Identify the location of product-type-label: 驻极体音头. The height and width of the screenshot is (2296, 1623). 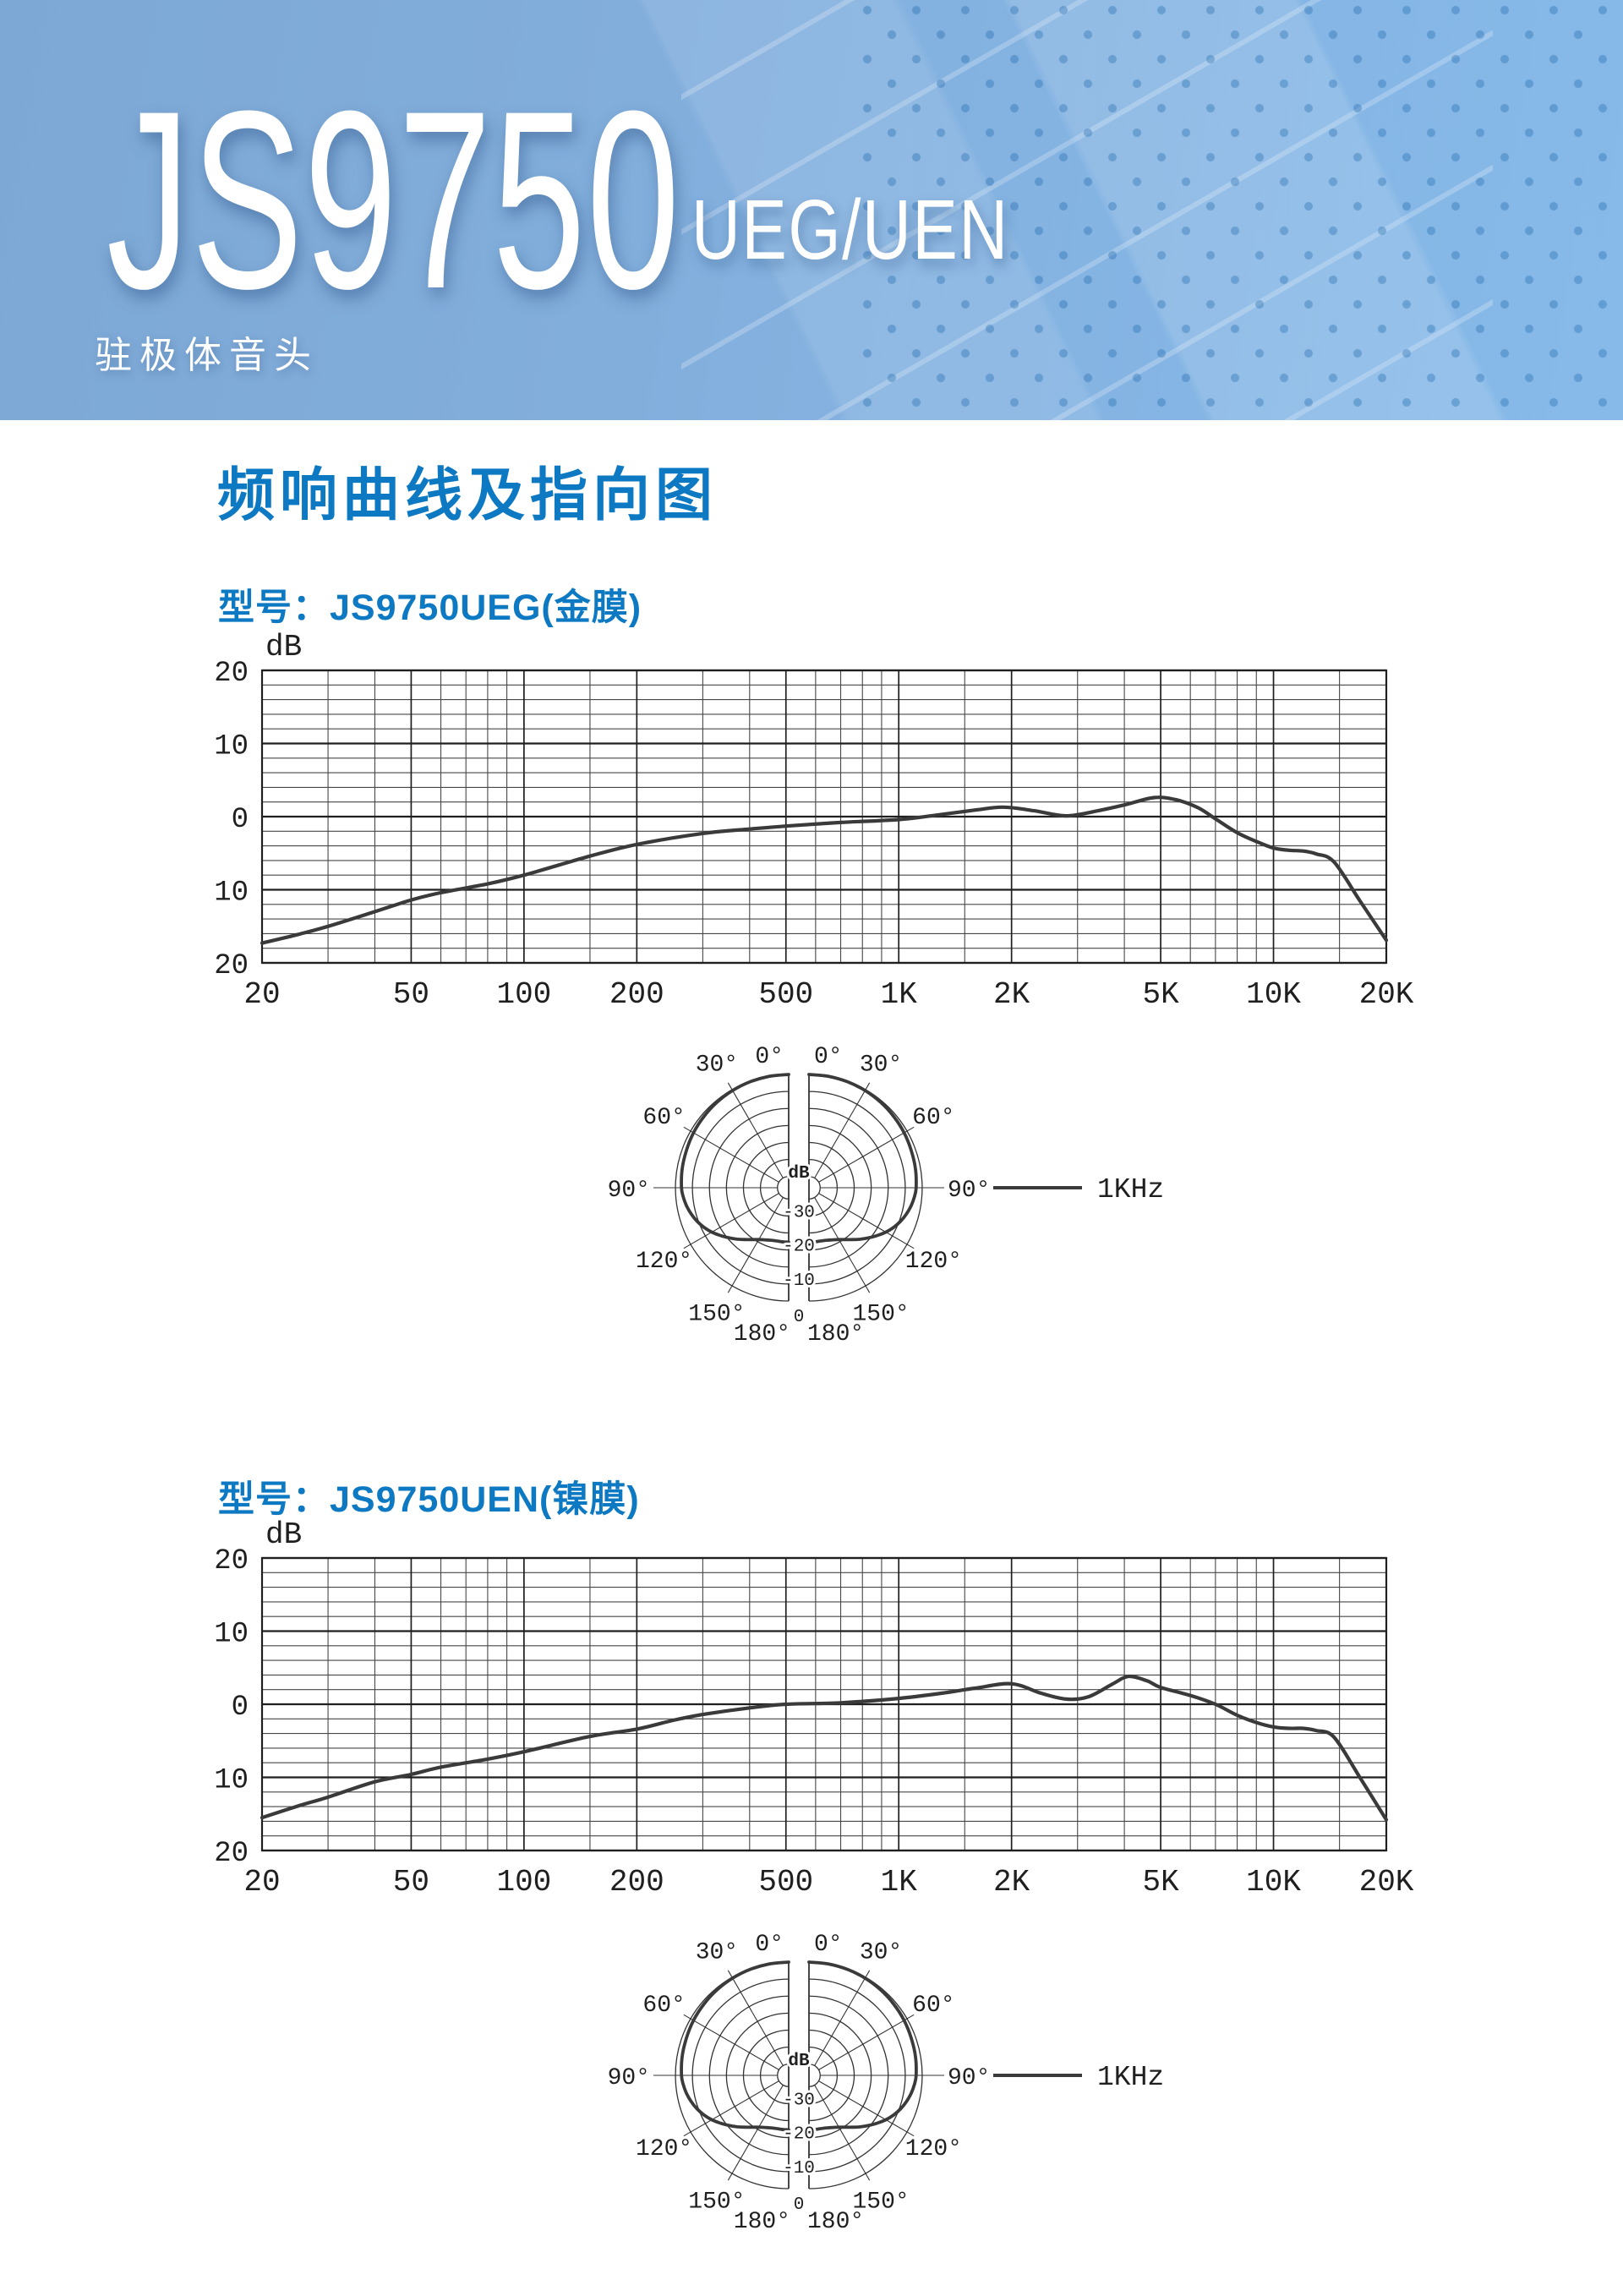
(207, 355).